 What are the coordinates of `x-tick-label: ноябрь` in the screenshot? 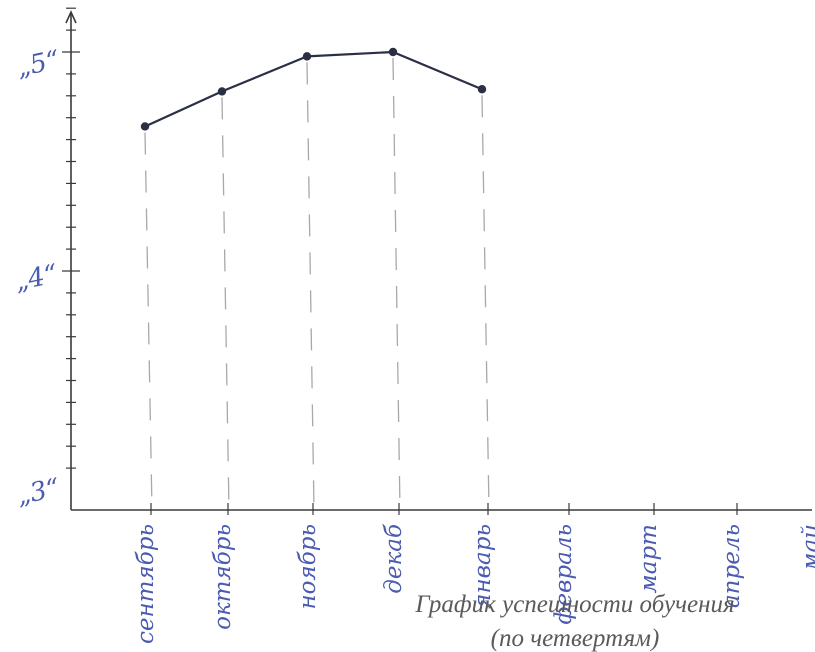 It's located at (308, 567).